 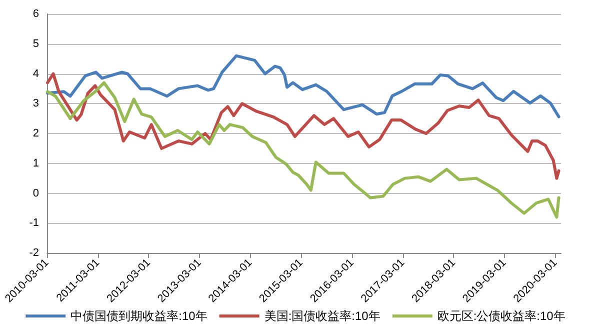 What do you see at coordinates (35, 104) in the screenshot?
I see `y-tick-label: 3` at bounding box center [35, 104].